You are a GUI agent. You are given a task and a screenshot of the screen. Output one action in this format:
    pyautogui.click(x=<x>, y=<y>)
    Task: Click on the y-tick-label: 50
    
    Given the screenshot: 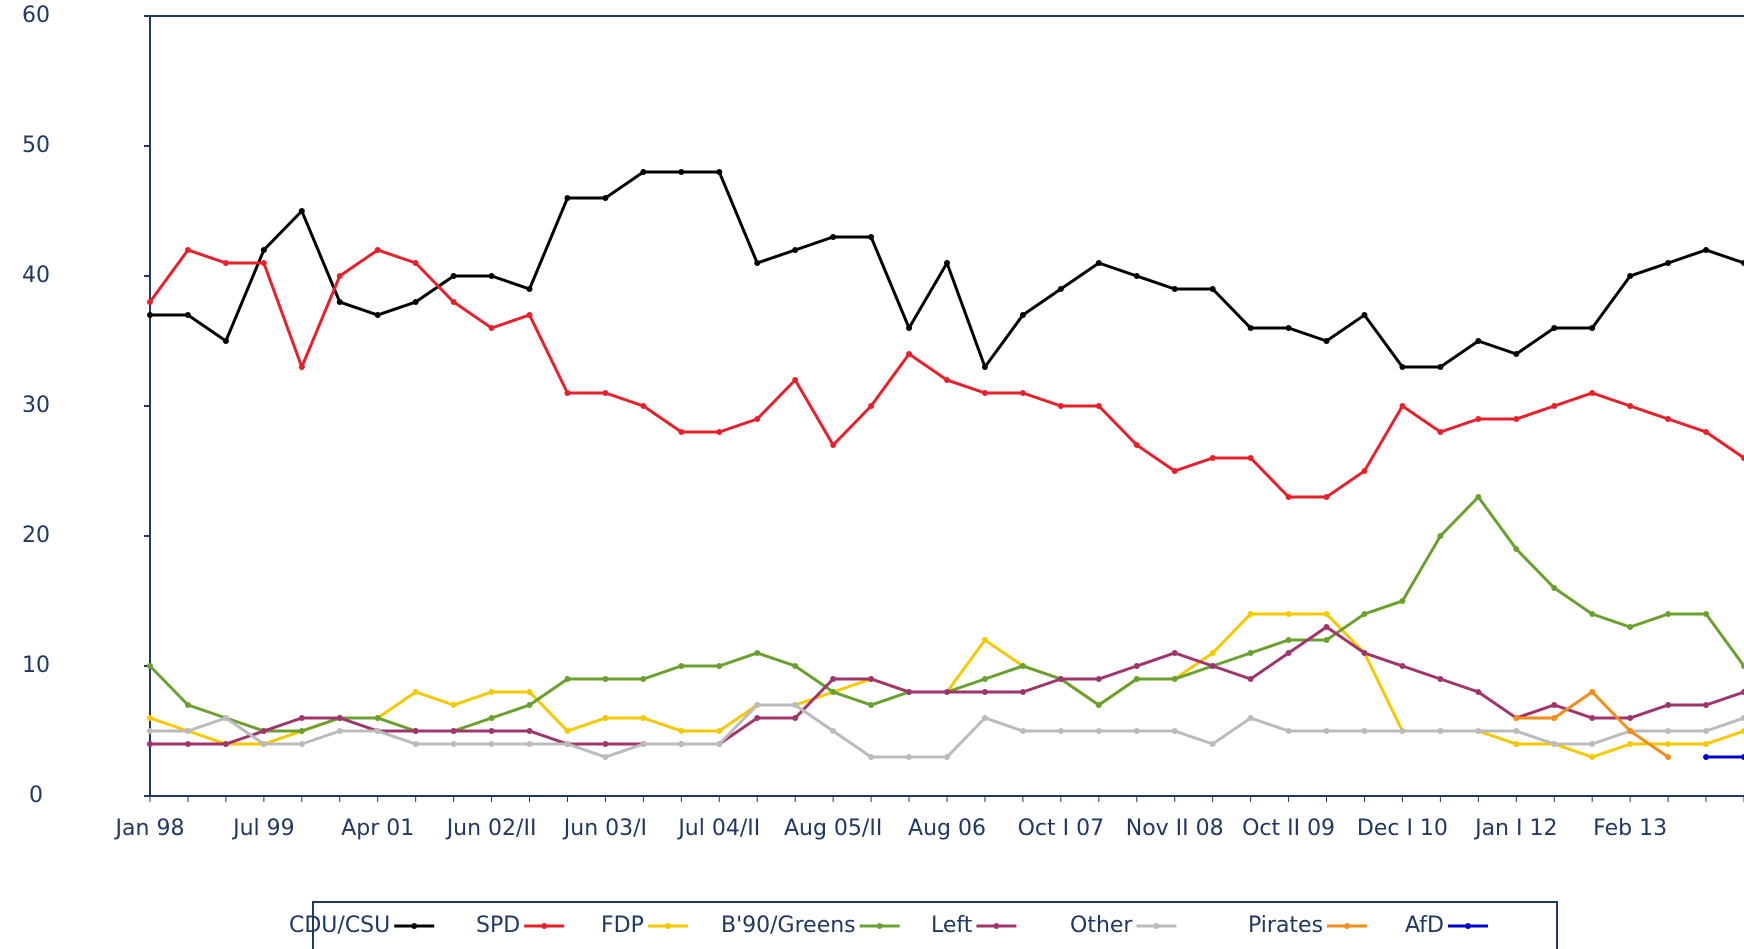 What is the action you would take?
    pyautogui.click(x=36, y=145)
    